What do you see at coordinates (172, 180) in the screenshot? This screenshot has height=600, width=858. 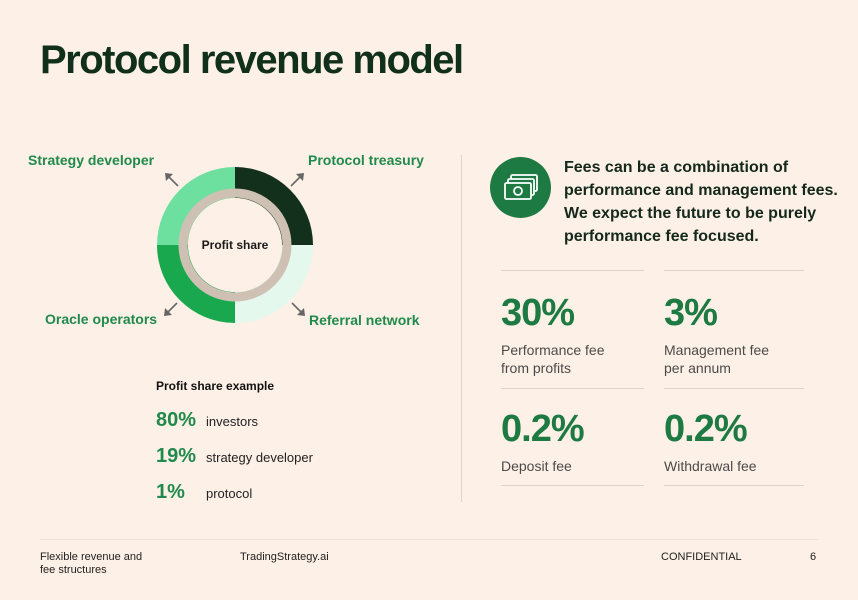 I see `arrow-up-left-icon` at bounding box center [172, 180].